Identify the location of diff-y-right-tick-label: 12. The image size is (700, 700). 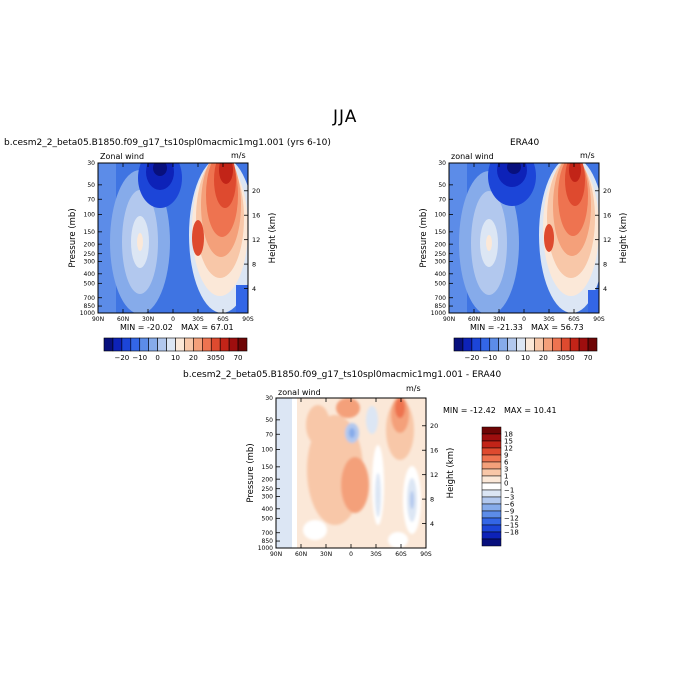
(434, 475).